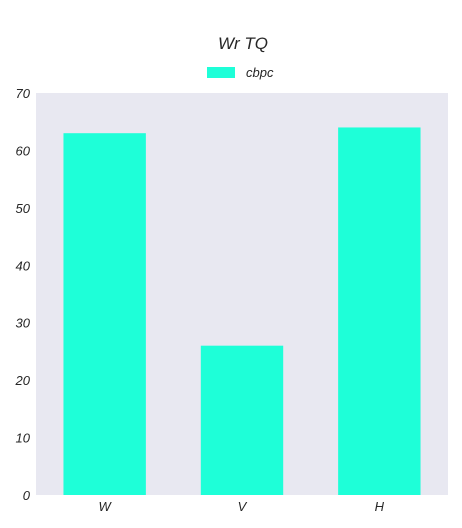 The height and width of the screenshot is (528, 462). Describe the element at coordinates (23, 323) in the screenshot. I see `y-tick-label: 30` at that location.